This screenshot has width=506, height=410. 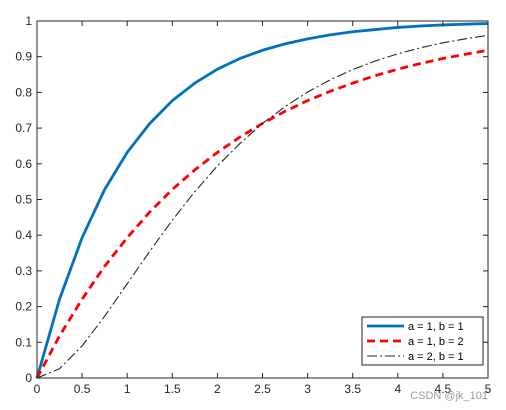 I want to click on legend-label-2: a = 1, b = 2, so click(x=436, y=342).